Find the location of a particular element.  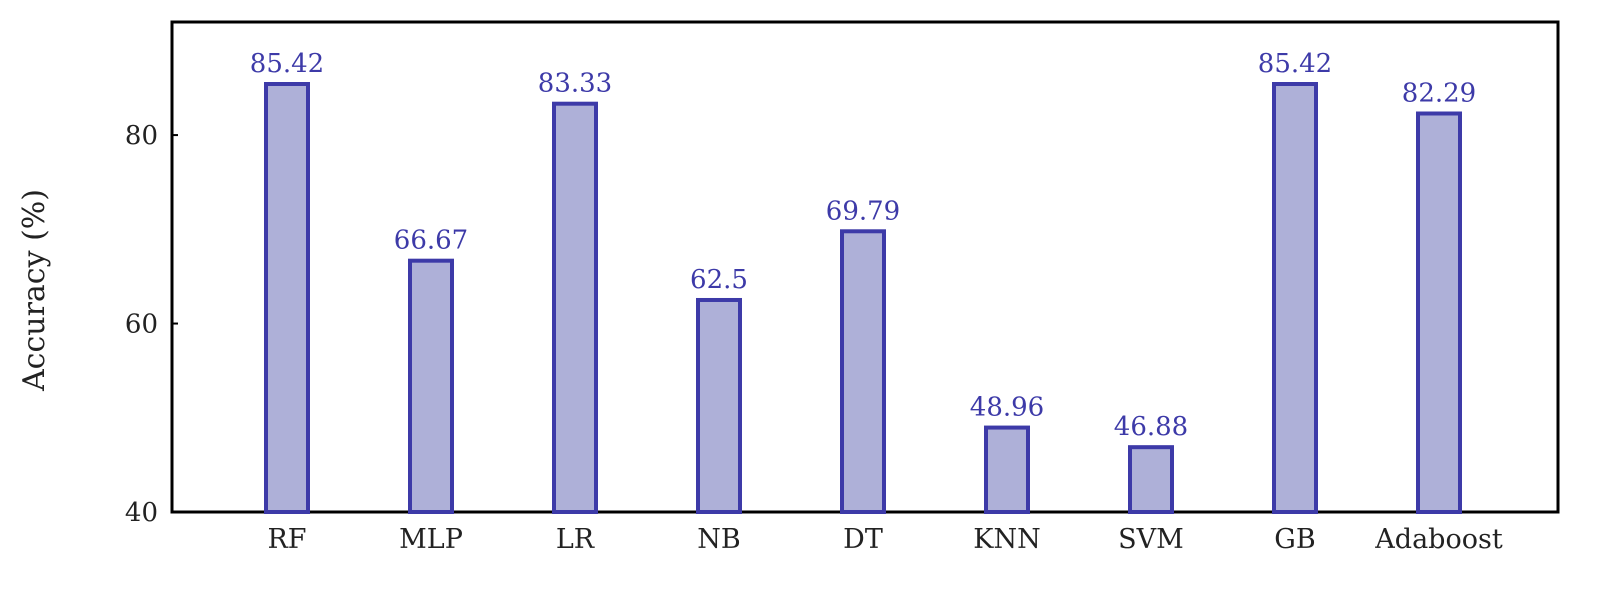

data-label-gb: 85.42 is located at coordinates (1295, 64).